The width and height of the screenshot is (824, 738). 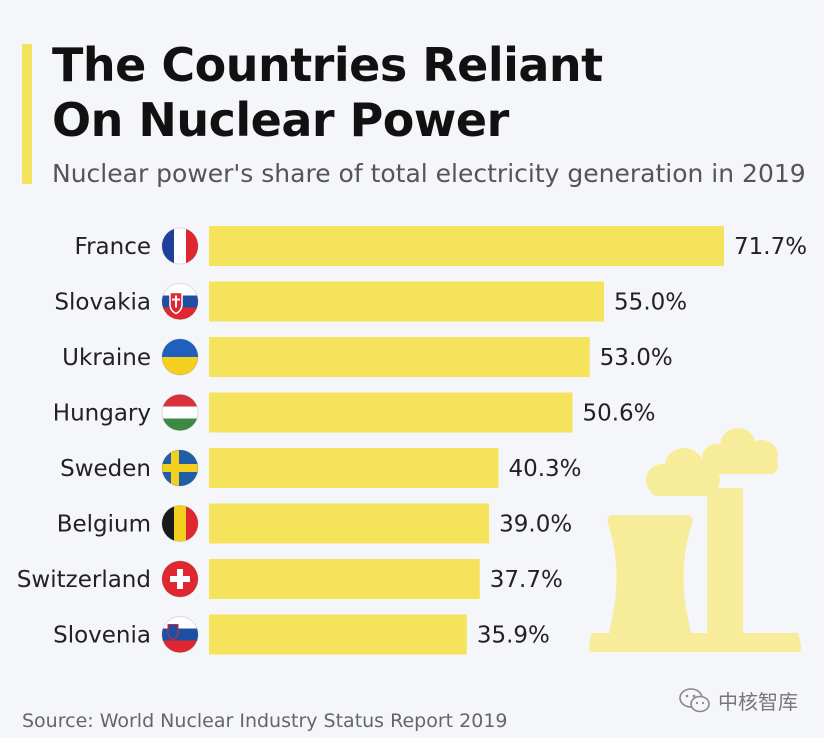 I want to click on bar-switzerland, so click(x=344, y=579).